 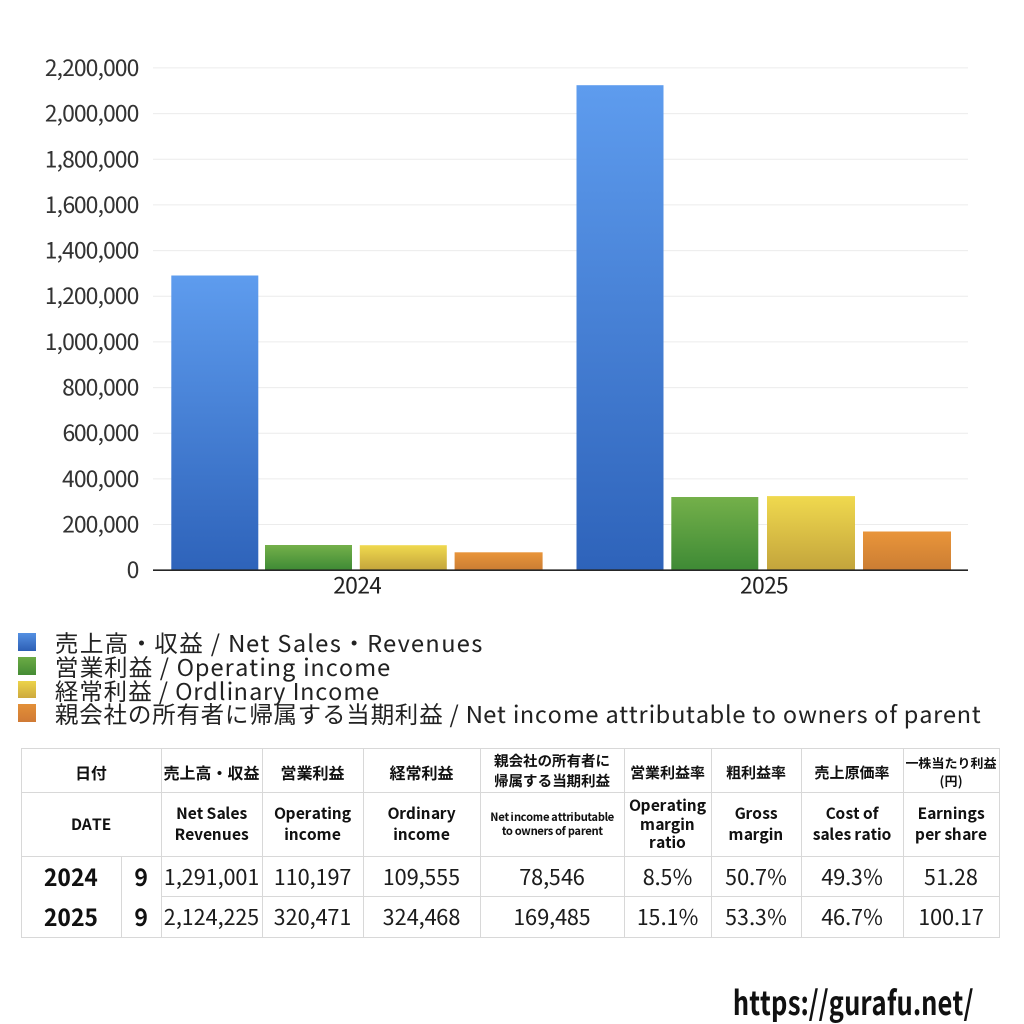 I want to click on svg-text: 2024, so click(x=357, y=585).